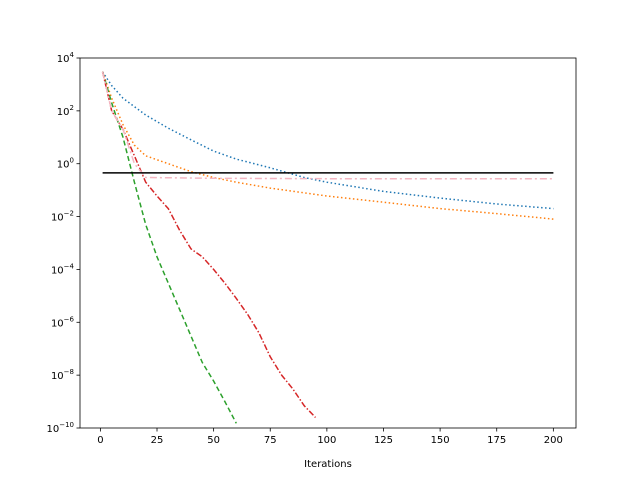 Image resolution: width=640 pixels, height=480 pixels. Describe the element at coordinates (66, 58) in the screenshot. I see `y-tick-label: 10⁴` at that location.